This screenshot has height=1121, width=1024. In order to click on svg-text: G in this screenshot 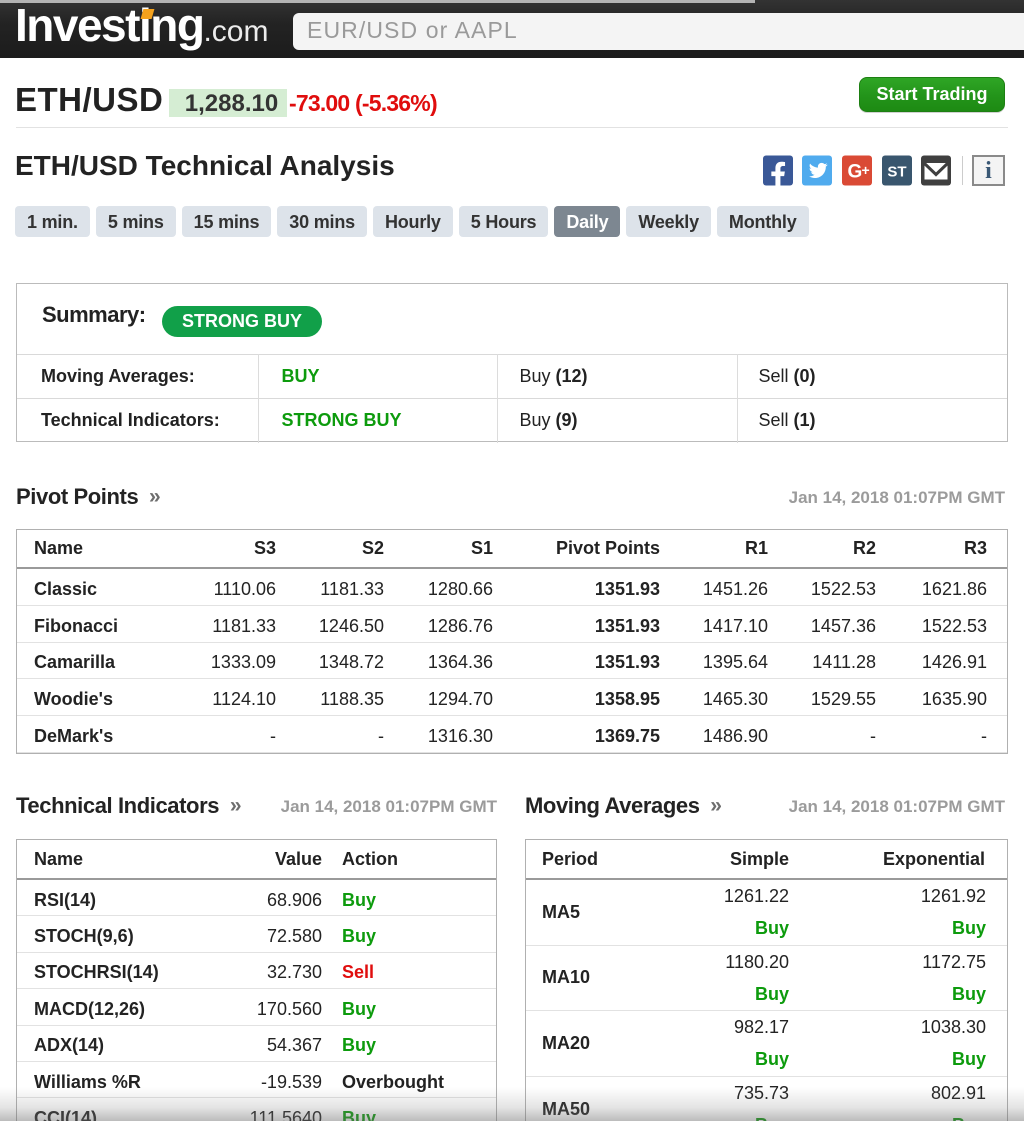, I will do `click(855, 172)`.